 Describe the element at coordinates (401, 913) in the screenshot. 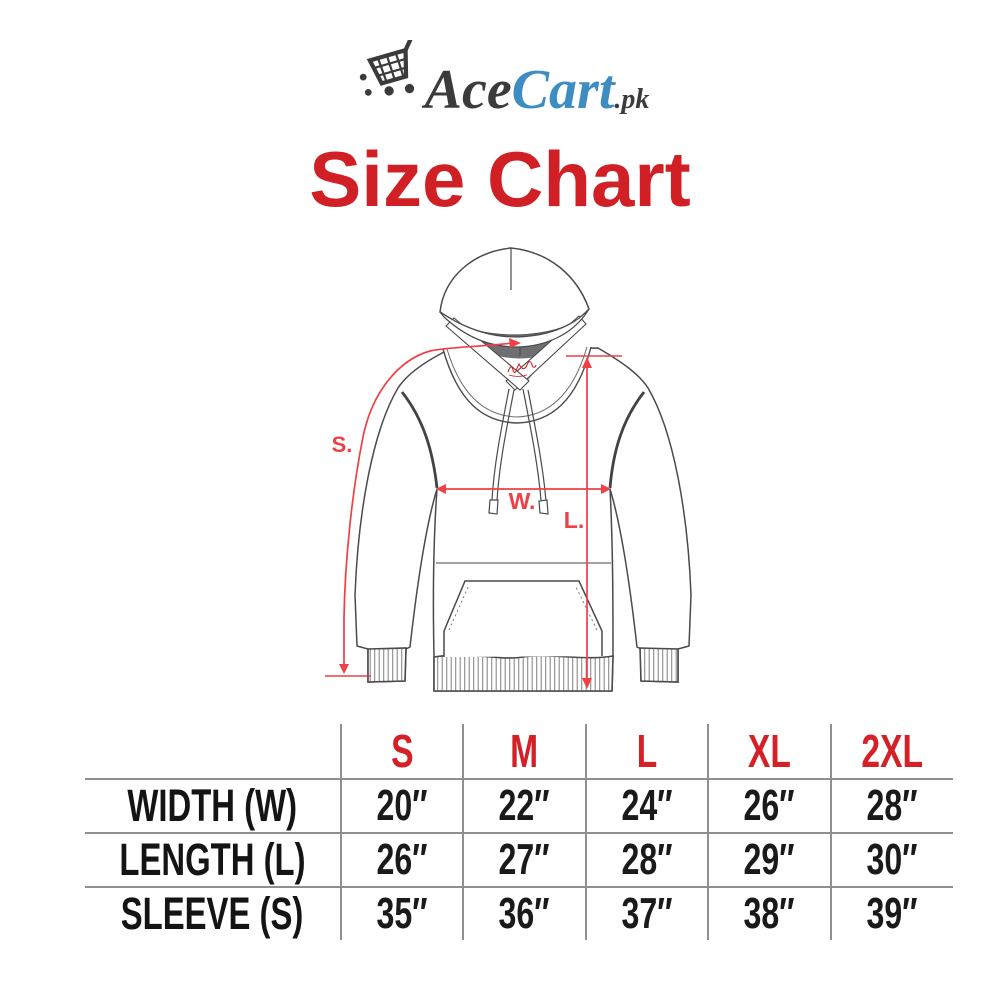

I see `size-value-cell: 35″` at that location.